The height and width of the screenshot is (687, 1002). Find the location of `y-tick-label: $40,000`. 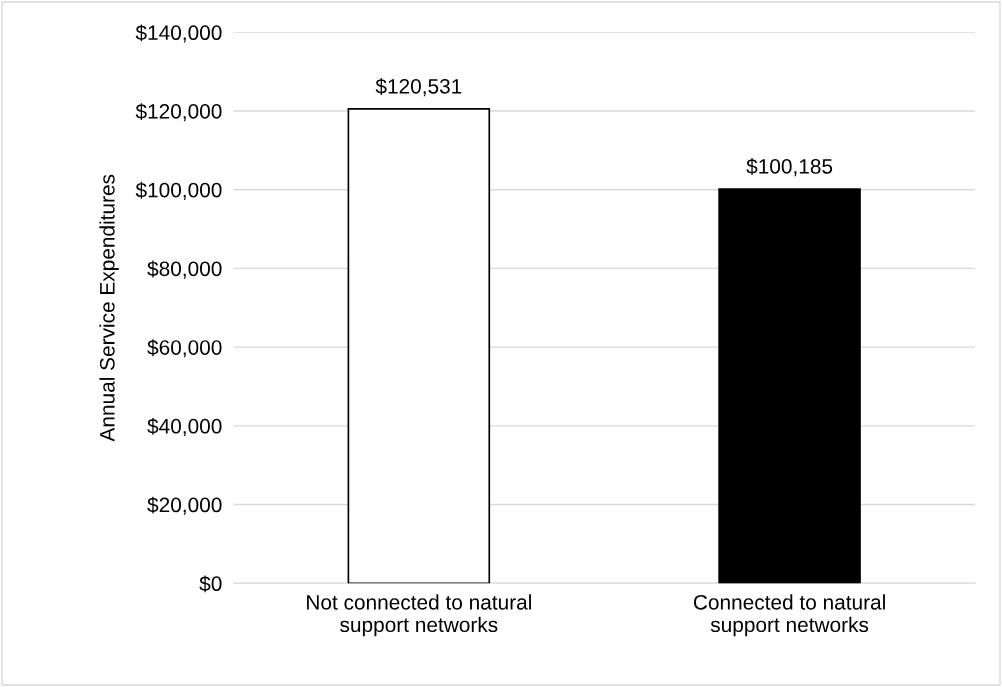

y-tick-label: $40,000 is located at coordinates (184, 427).